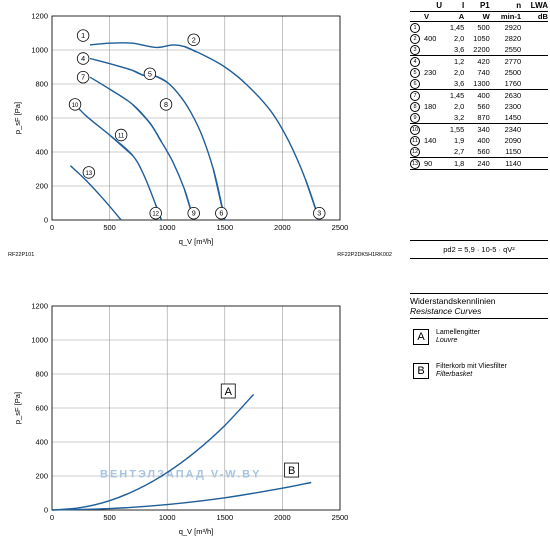 The width and height of the screenshot is (550, 549). What do you see at coordinates (483, 118) in the screenshot?
I see `power-cell: 870` at bounding box center [483, 118].